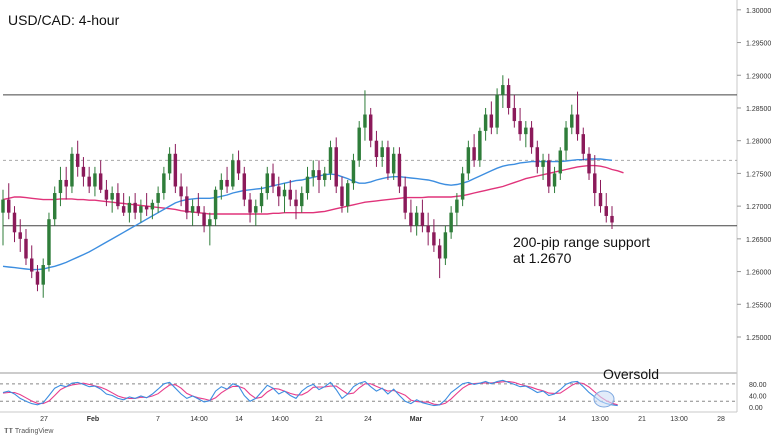 The image size is (780, 439). Describe the element at coordinates (758, 44) in the screenshot. I see `price-tick-label: 1.29500` at that location.